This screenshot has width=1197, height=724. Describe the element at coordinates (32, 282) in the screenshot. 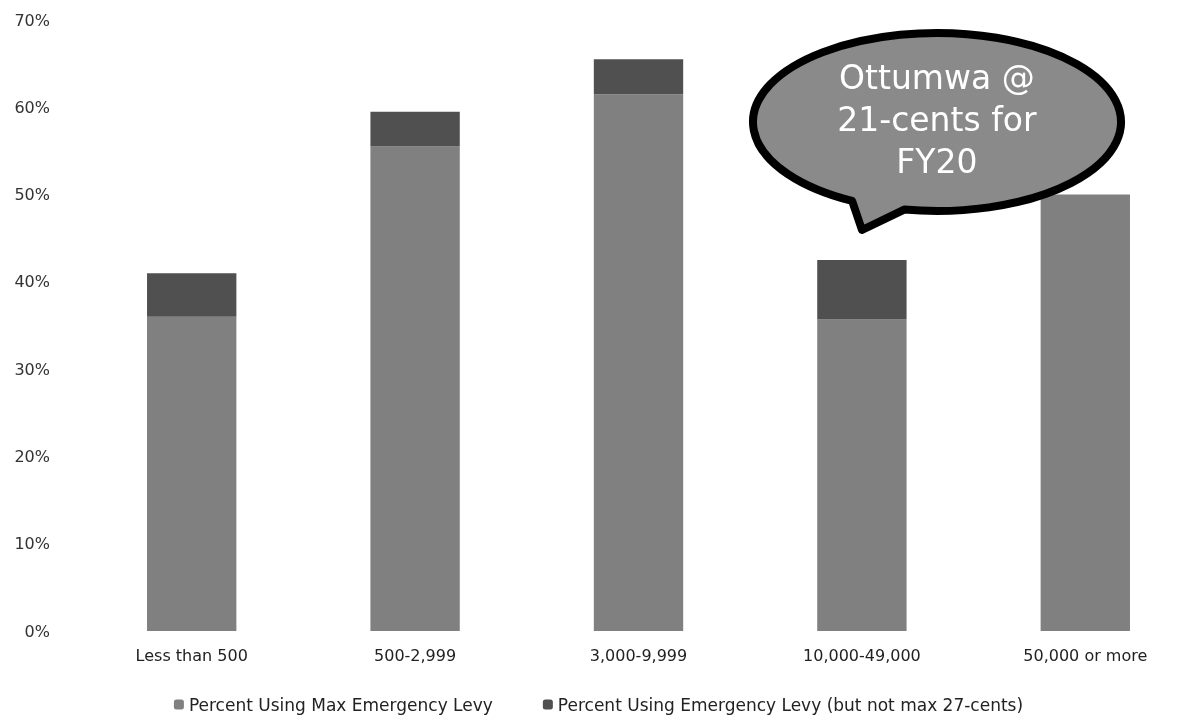

I see `y-tick-label: 40%` at that location.